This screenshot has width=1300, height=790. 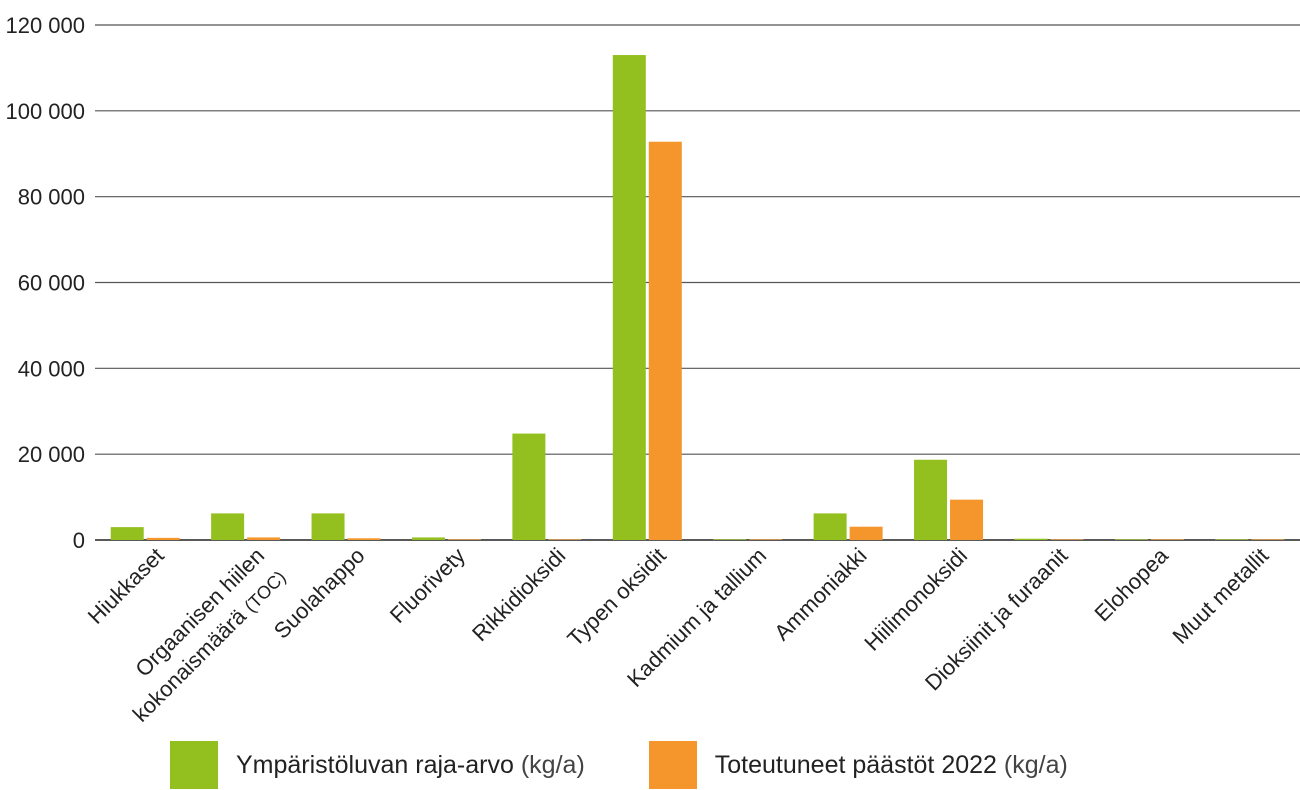 I want to click on legend-unit-limit: (kg/a), so click(x=552, y=764).